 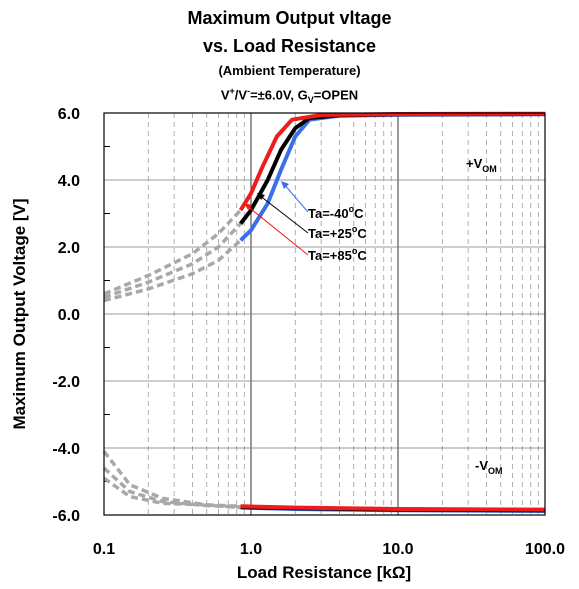 I want to click on y-tick-label: -4.0, so click(x=66, y=449).